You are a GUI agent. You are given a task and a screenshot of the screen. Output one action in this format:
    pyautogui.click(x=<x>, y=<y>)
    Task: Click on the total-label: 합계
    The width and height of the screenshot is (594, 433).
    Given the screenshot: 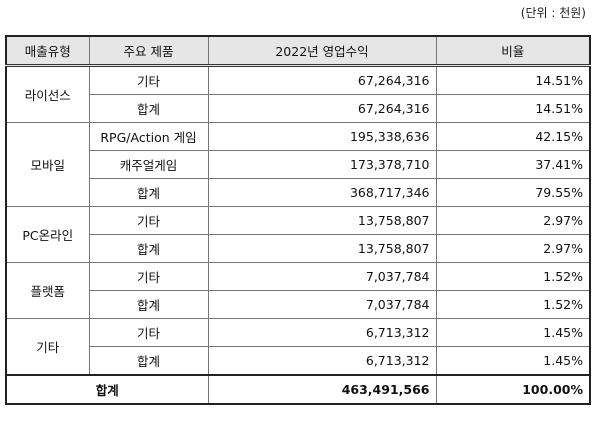 What is the action you would take?
    pyautogui.click(x=107, y=389)
    